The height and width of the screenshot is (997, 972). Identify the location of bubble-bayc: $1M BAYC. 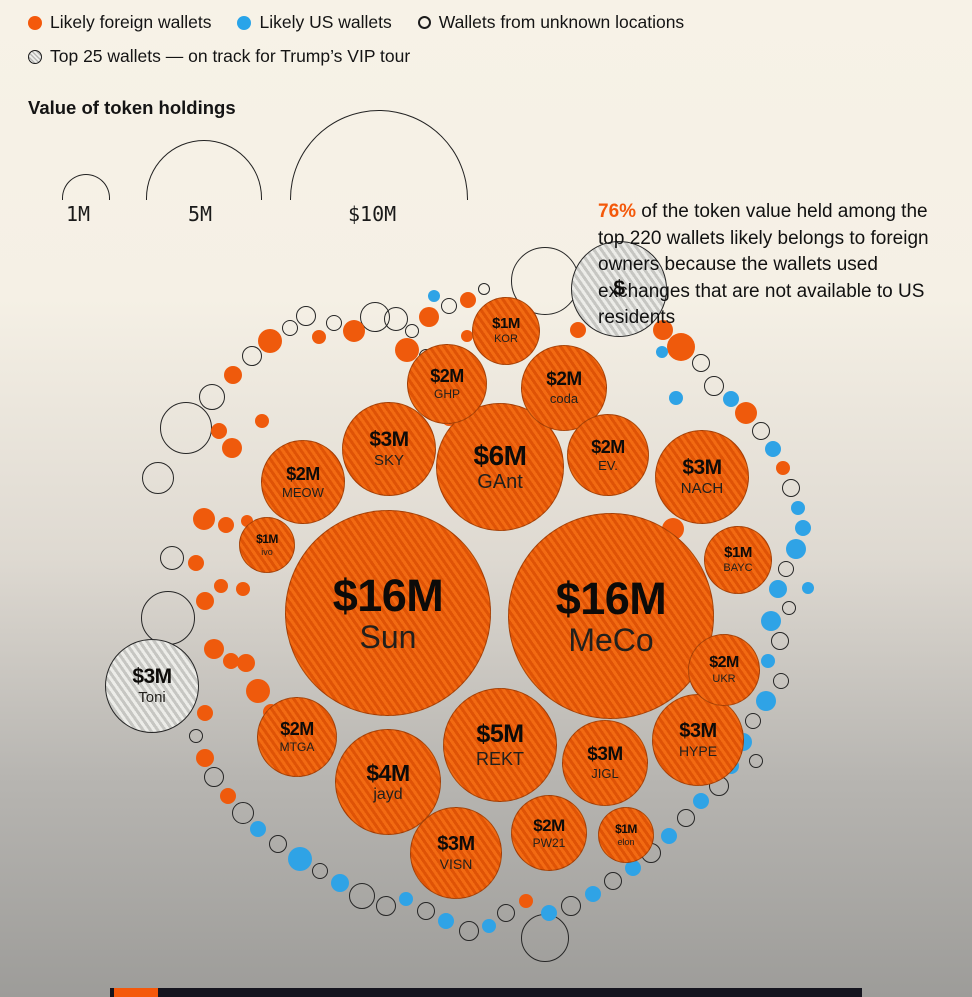
(738, 560).